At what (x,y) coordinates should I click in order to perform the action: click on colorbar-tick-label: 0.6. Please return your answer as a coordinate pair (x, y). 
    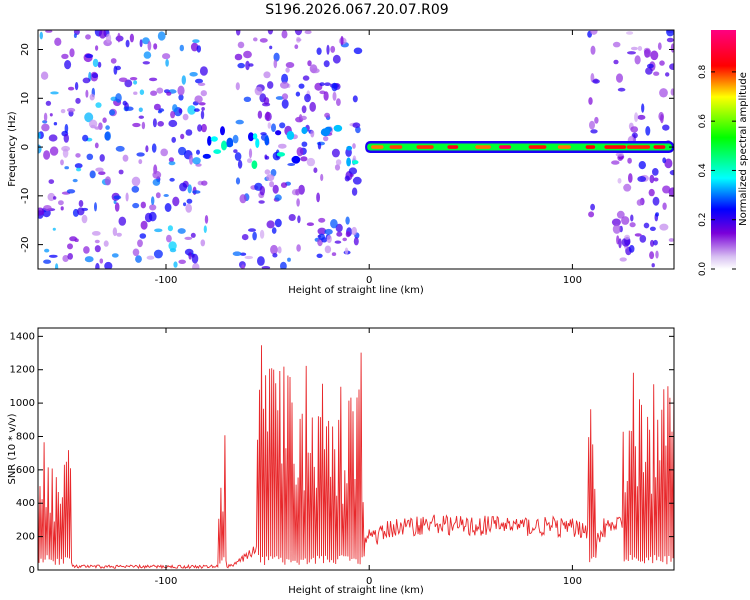
    Looking at the image, I should click on (703, 121).